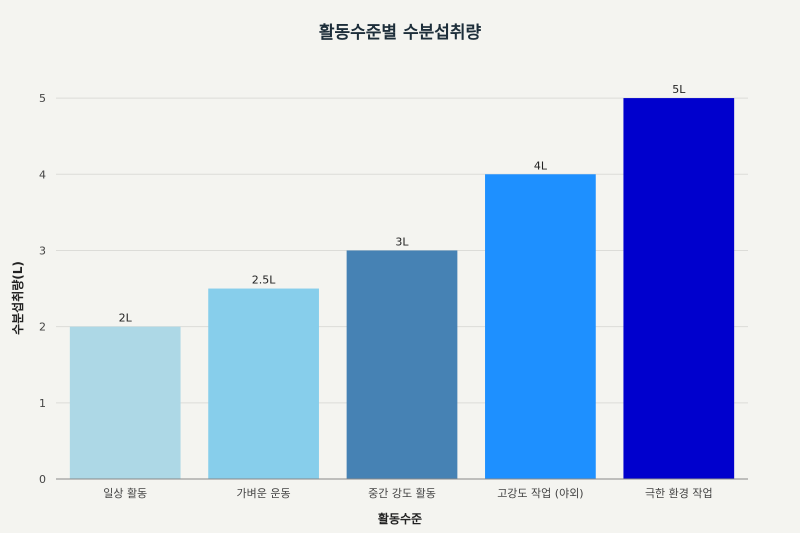 The height and width of the screenshot is (533, 800). What do you see at coordinates (541, 165) in the screenshot?
I see `data-label: 4L` at bounding box center [541, 165].